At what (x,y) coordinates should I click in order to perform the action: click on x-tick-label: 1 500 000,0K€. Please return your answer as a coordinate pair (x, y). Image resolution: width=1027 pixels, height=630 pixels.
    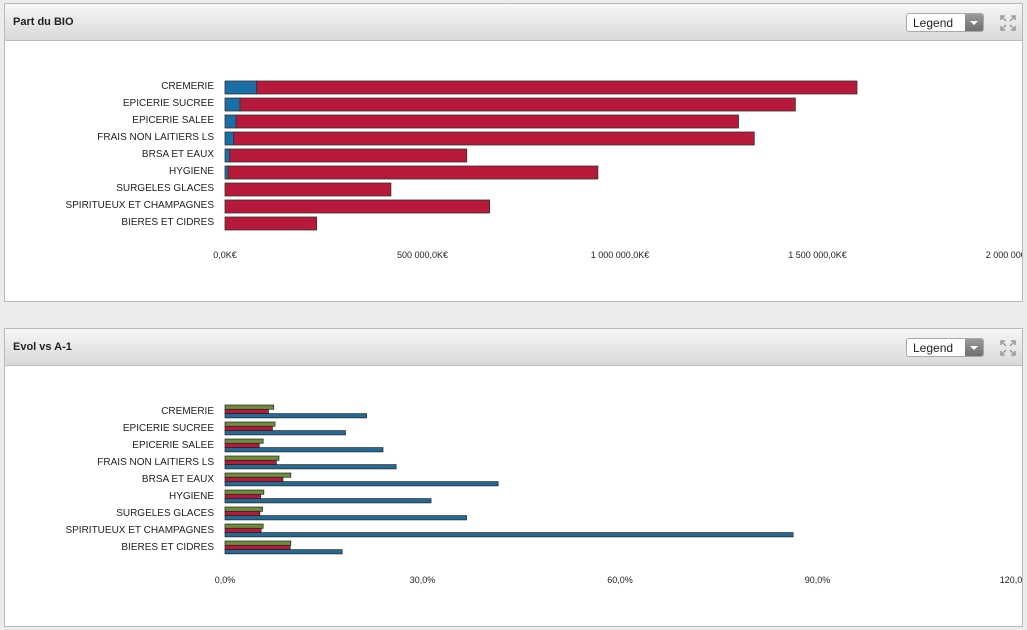
    Looking at the image, I should click on (817, 255).